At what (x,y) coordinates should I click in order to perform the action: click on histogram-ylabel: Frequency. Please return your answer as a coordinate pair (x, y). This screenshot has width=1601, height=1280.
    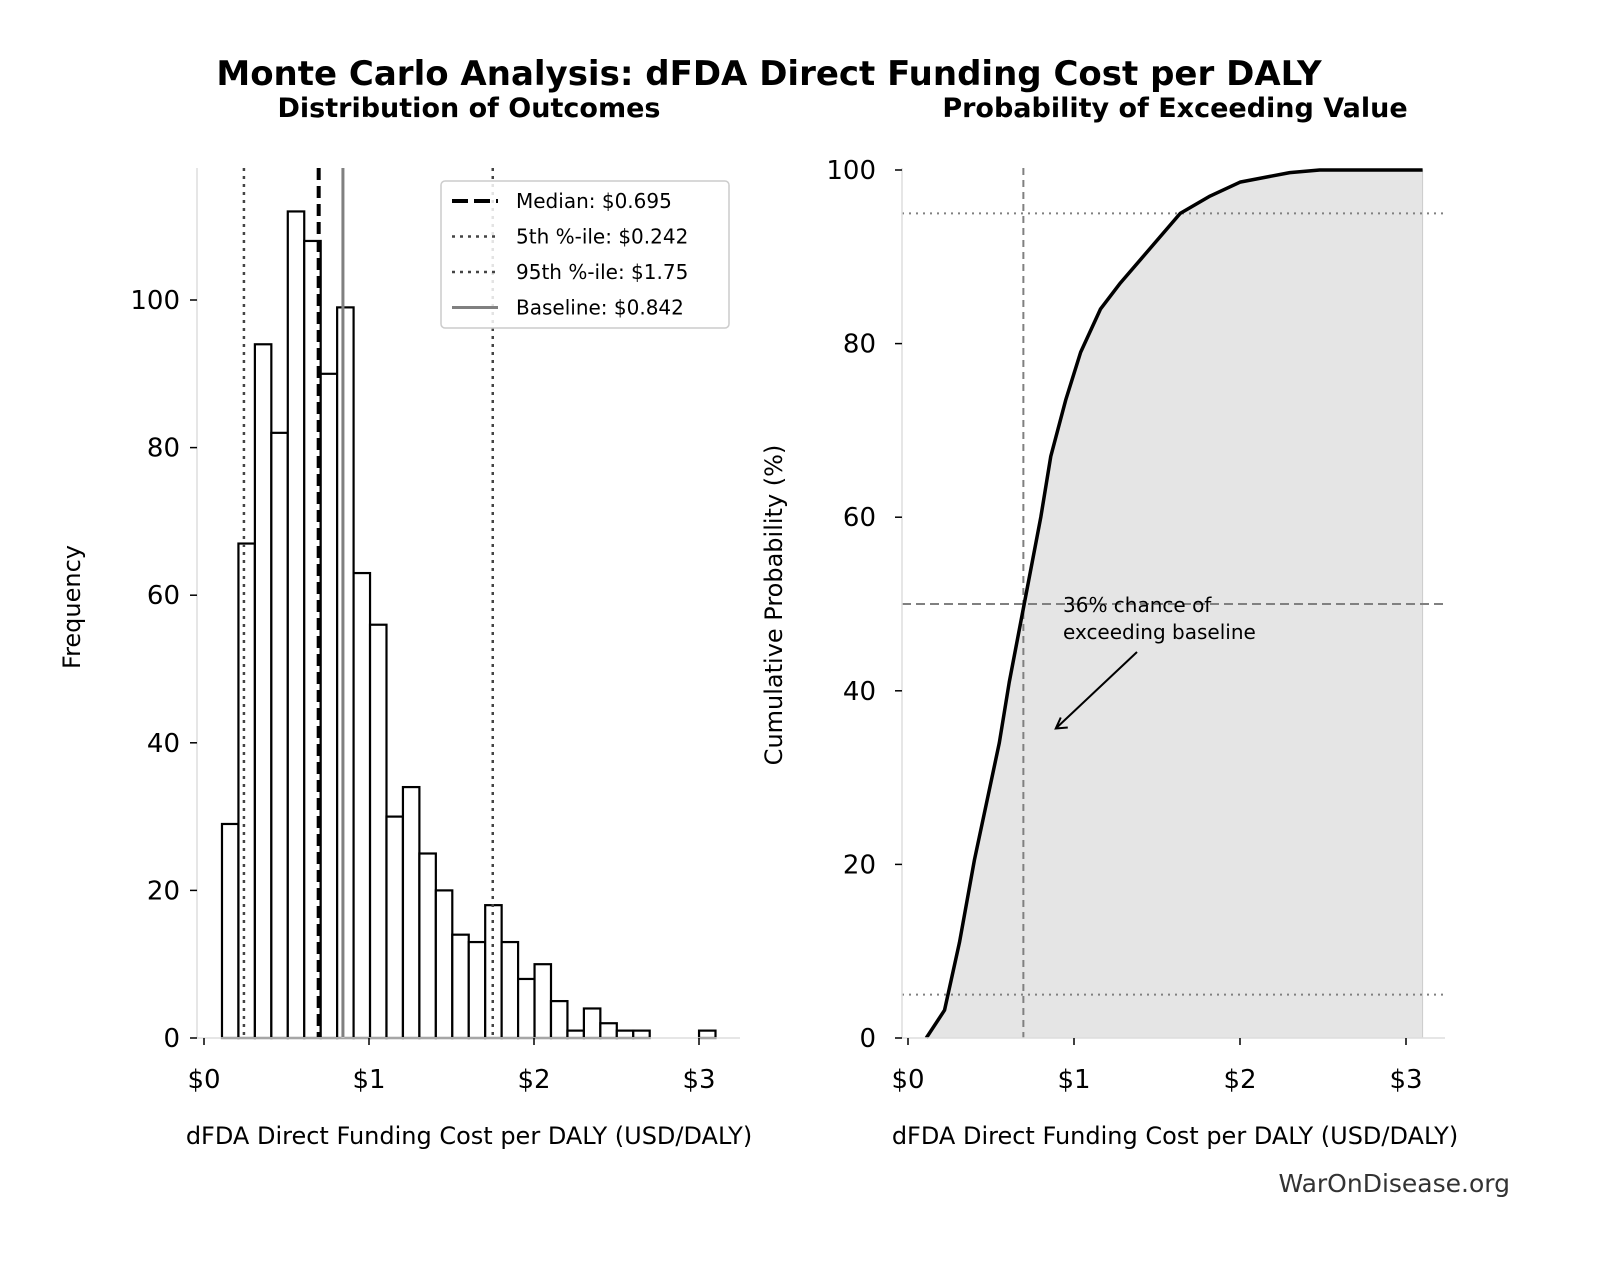
    Looking at the image, I should click on (72, 607).